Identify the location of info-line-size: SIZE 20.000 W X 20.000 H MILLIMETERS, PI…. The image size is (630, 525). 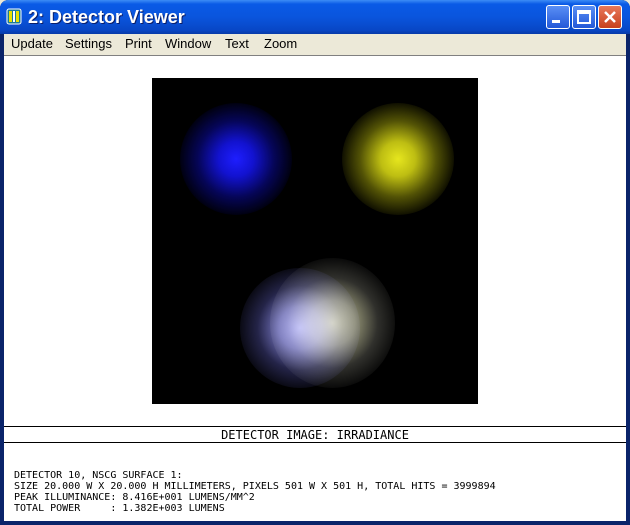
(255, 486).